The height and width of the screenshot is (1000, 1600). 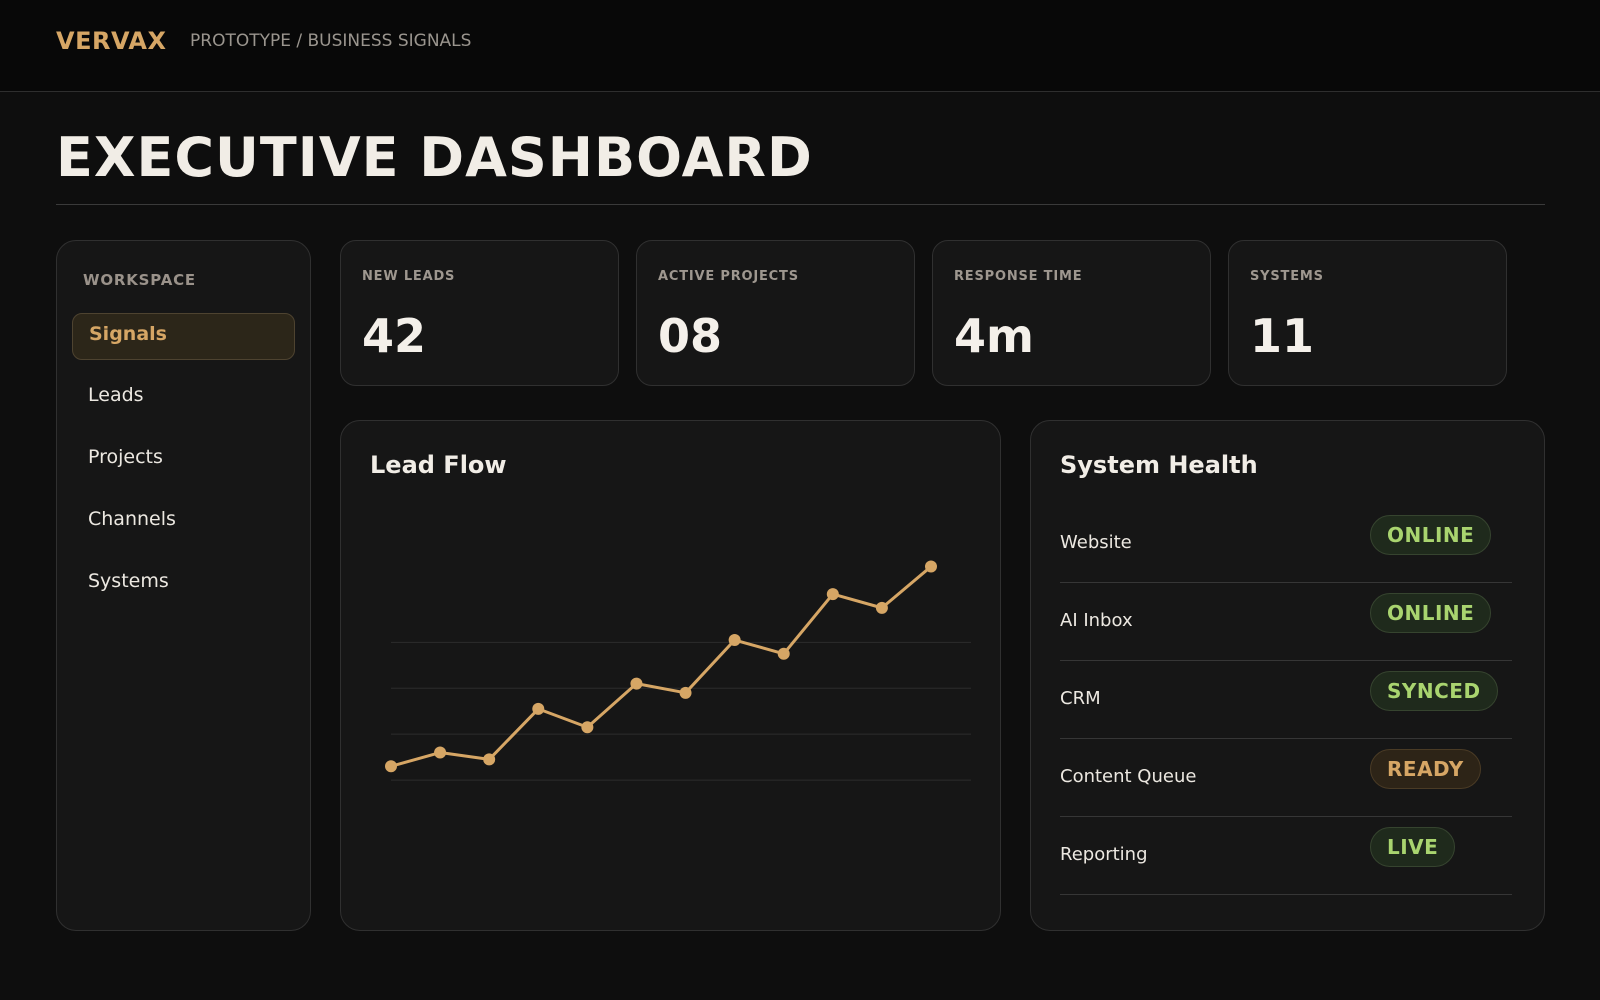 I want to click on stat-label: NEW LEADS, so click(x=409, y=276).